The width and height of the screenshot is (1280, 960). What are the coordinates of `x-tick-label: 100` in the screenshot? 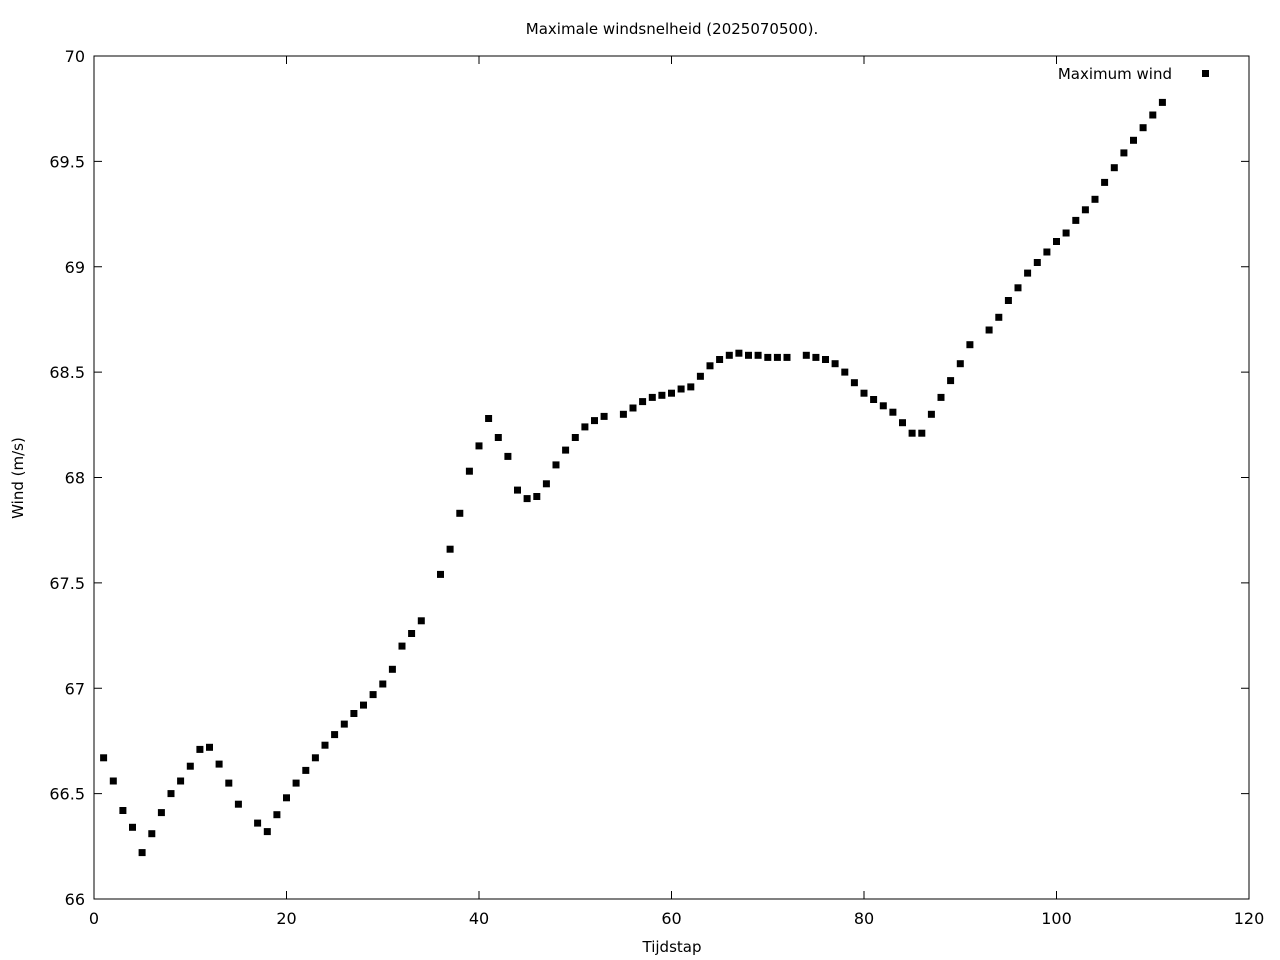 It's located at (1056, 918).